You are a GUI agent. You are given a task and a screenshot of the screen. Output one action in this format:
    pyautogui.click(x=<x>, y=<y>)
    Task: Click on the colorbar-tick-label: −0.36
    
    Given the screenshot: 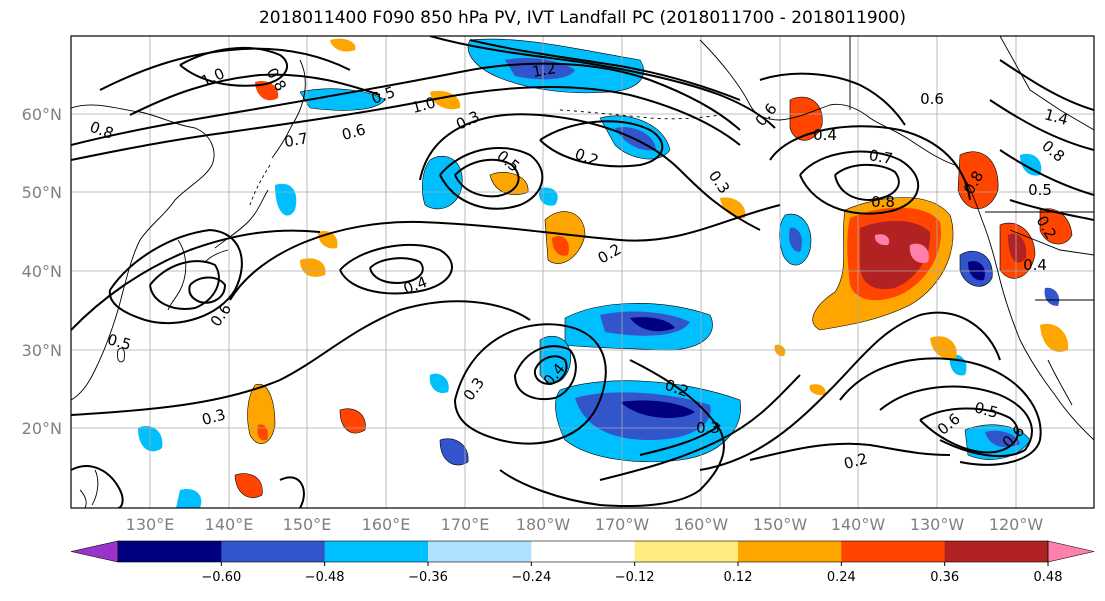 What is the action you would take?
    pyautogui.click(x=428, y=577)
    